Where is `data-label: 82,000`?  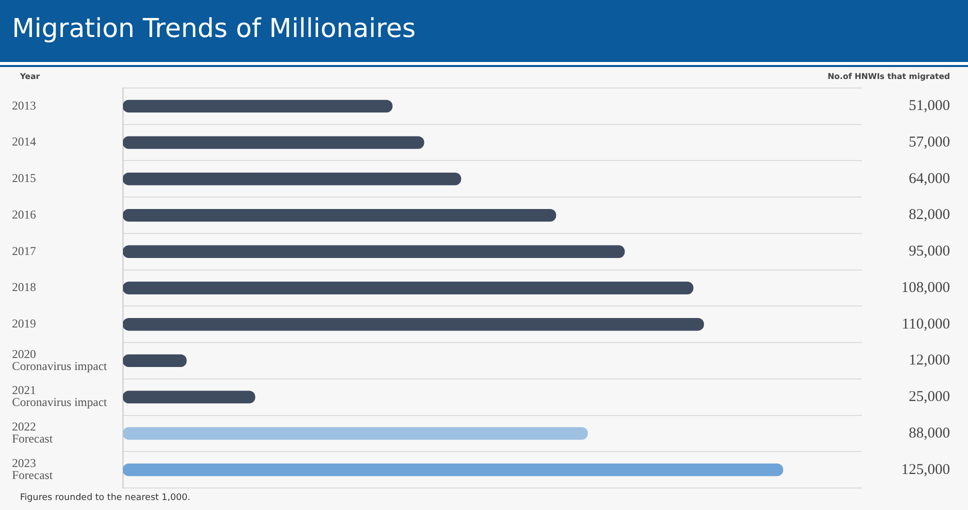
data-label: 82,000 is located at coordinates (929, 215).